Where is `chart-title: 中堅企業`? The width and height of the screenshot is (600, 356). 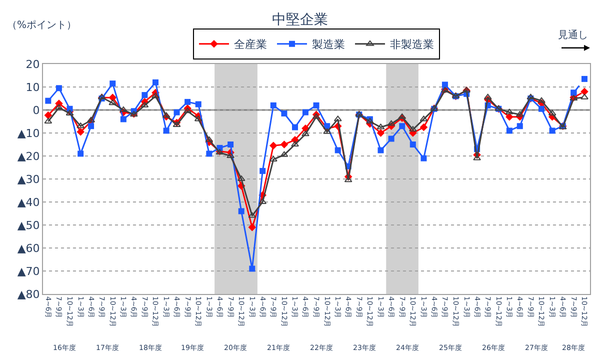 chart-title: 中堅企業 is located at coordinates (300, 20).